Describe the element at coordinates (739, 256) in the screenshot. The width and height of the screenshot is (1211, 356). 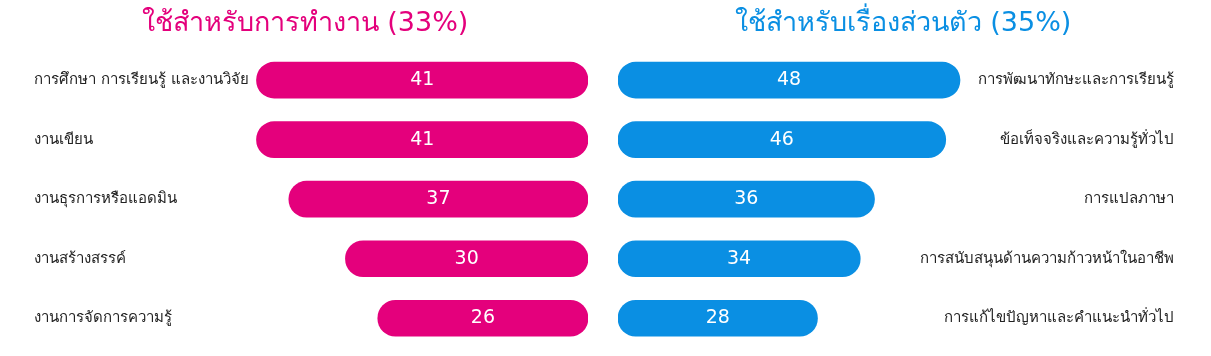
I see `data-label: 34` at that location.